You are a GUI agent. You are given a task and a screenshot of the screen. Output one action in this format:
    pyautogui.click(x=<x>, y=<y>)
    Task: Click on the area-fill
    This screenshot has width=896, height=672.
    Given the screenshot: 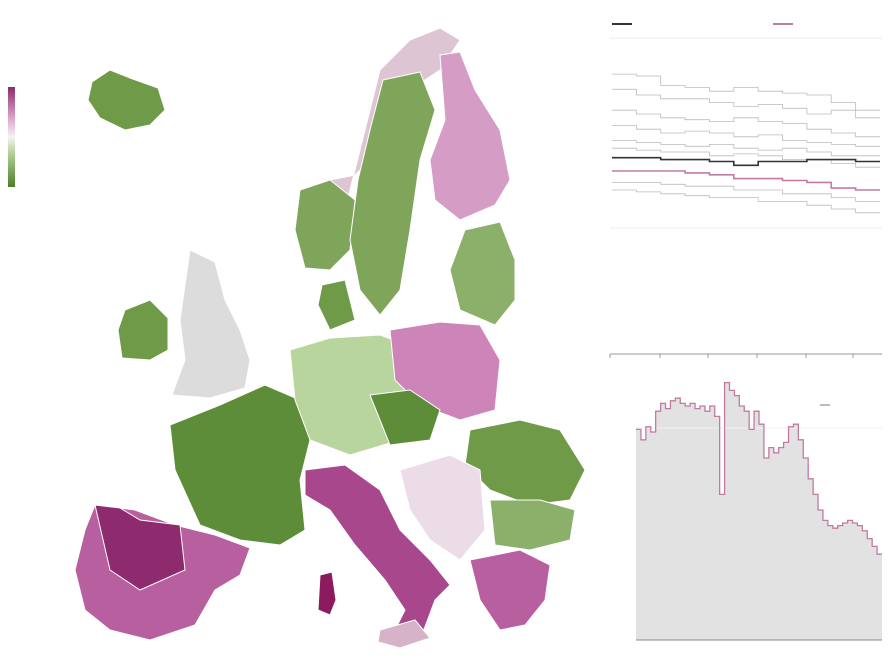 What is the action you would take?
    pyautogui.click(x=759, y=511)
    